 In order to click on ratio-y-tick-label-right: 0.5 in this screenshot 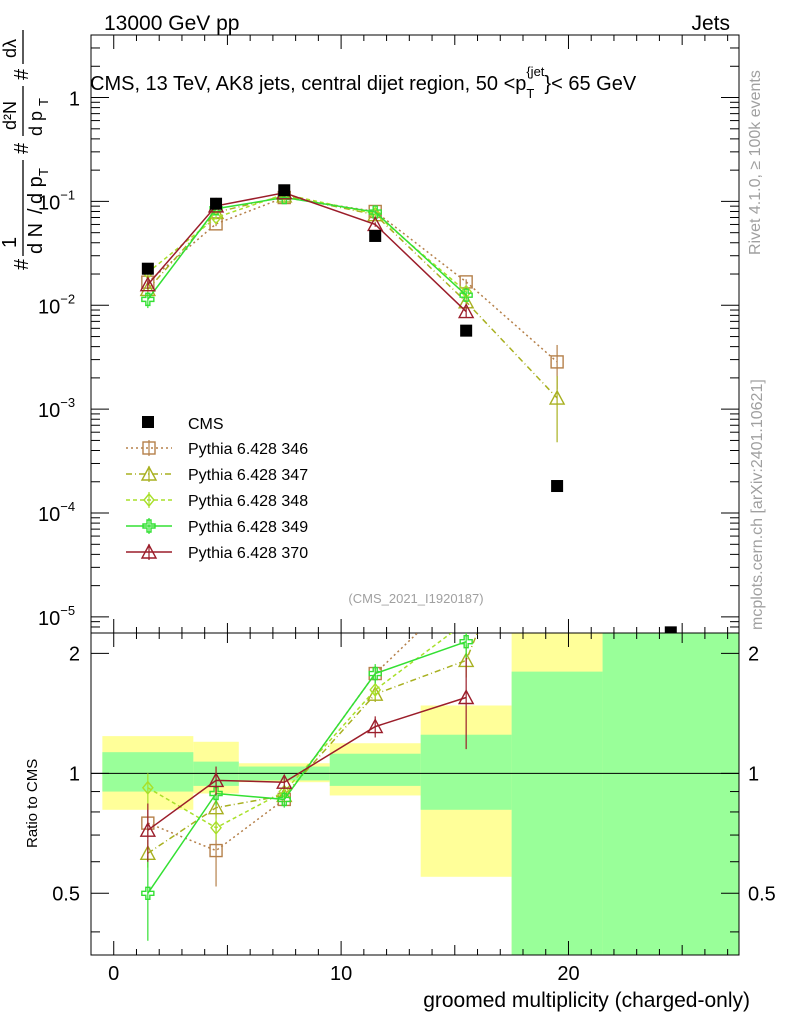, I will do `click(762, 894)`.